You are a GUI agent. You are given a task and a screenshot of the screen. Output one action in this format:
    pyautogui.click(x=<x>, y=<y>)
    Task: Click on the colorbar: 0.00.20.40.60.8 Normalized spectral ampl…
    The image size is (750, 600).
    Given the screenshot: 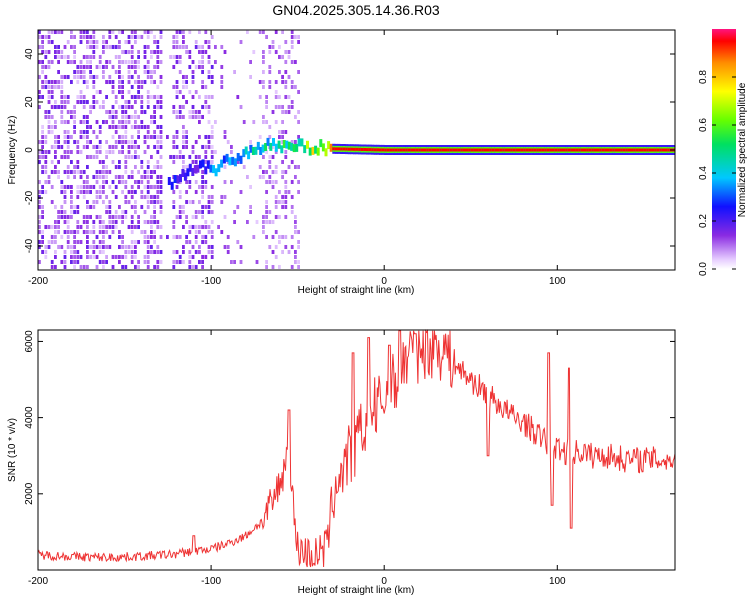 What is the action you would take?
    pyautogui.click(x=723, y=152)
    